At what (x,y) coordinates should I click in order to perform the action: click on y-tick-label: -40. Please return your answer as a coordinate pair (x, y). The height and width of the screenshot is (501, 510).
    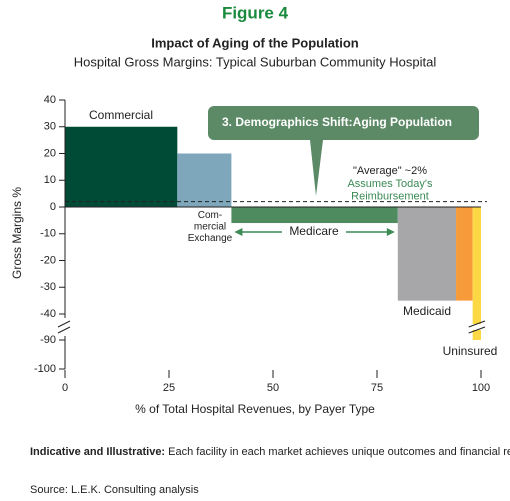
    Looking at the image, I should click on (48, 314).